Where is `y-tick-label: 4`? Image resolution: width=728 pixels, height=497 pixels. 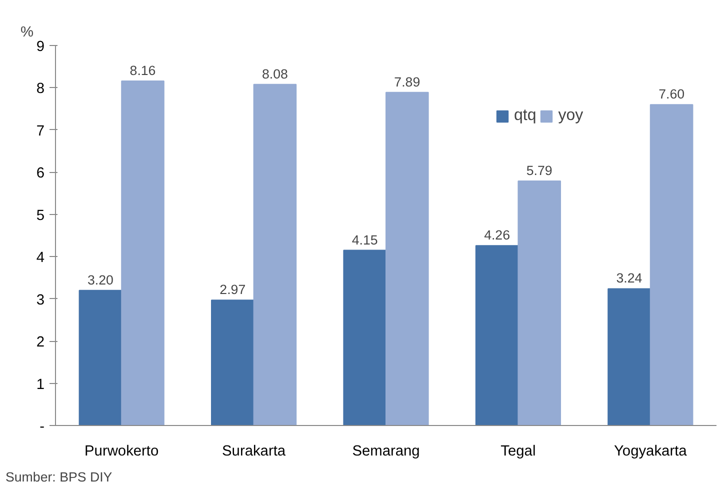
y-tick-label: 4 is located at coordinates (40, 258).